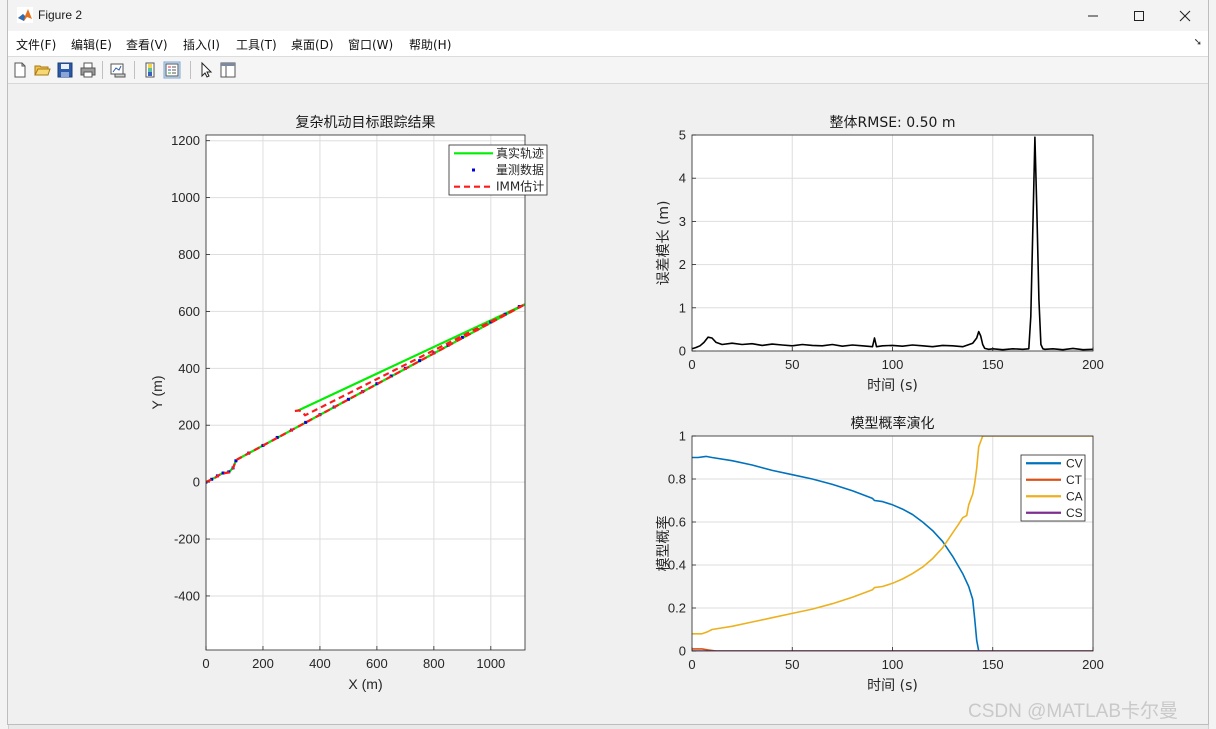 The height and width of the screenshot is (729, 1216). I want to click on y-tick-label: 0, so click(196, 482).